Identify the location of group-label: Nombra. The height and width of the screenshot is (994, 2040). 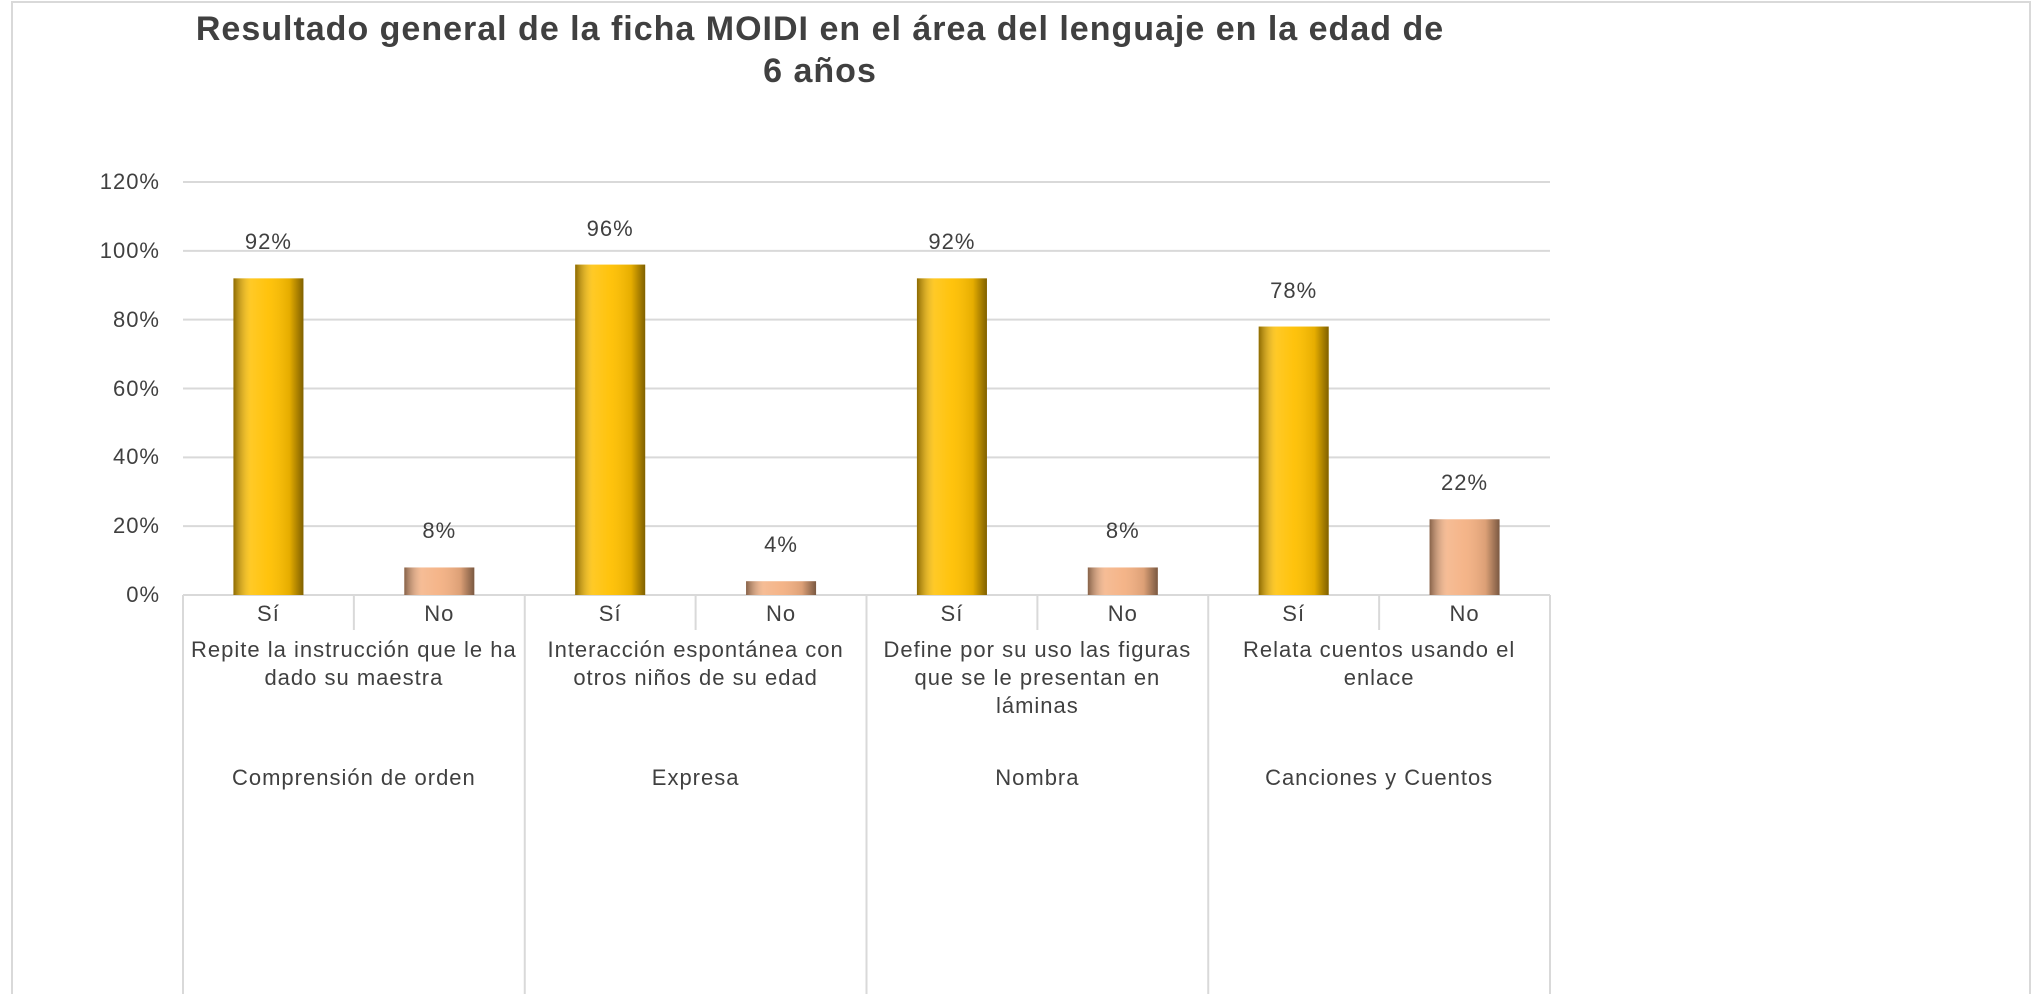
(1037, 777).